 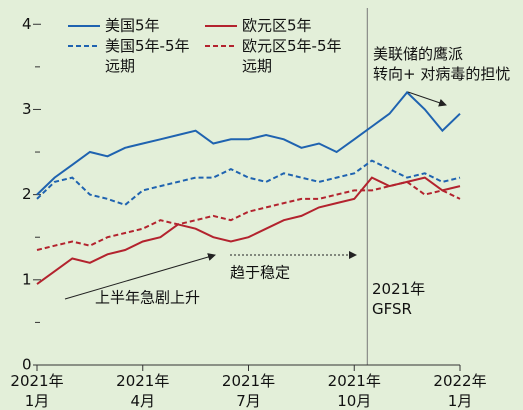 I want to click on x-tick-label: 2021年 10月, so click(x=354, y=391).